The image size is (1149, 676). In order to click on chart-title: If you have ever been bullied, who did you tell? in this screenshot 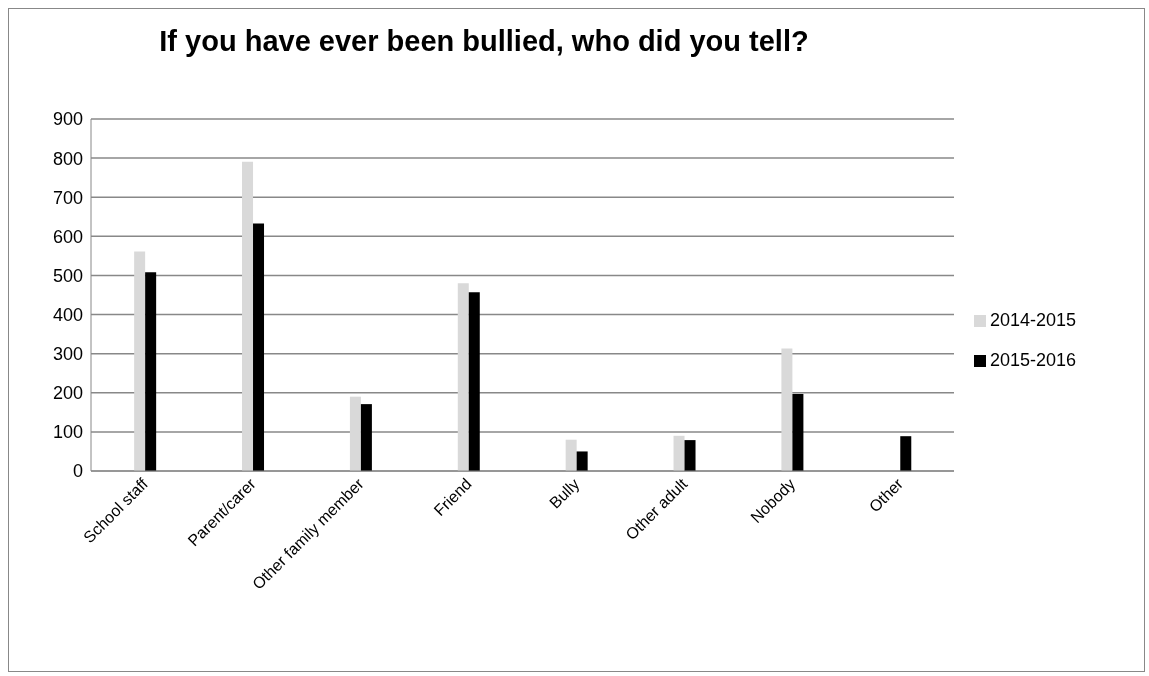, I will do `click(484, 41)`.